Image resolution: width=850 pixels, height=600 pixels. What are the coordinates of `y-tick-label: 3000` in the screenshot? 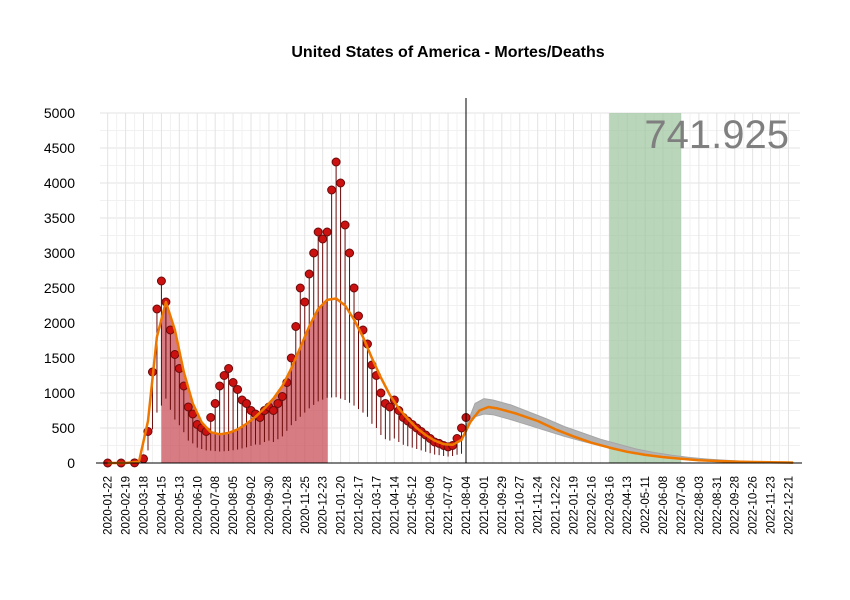 It's located at (59, 253).